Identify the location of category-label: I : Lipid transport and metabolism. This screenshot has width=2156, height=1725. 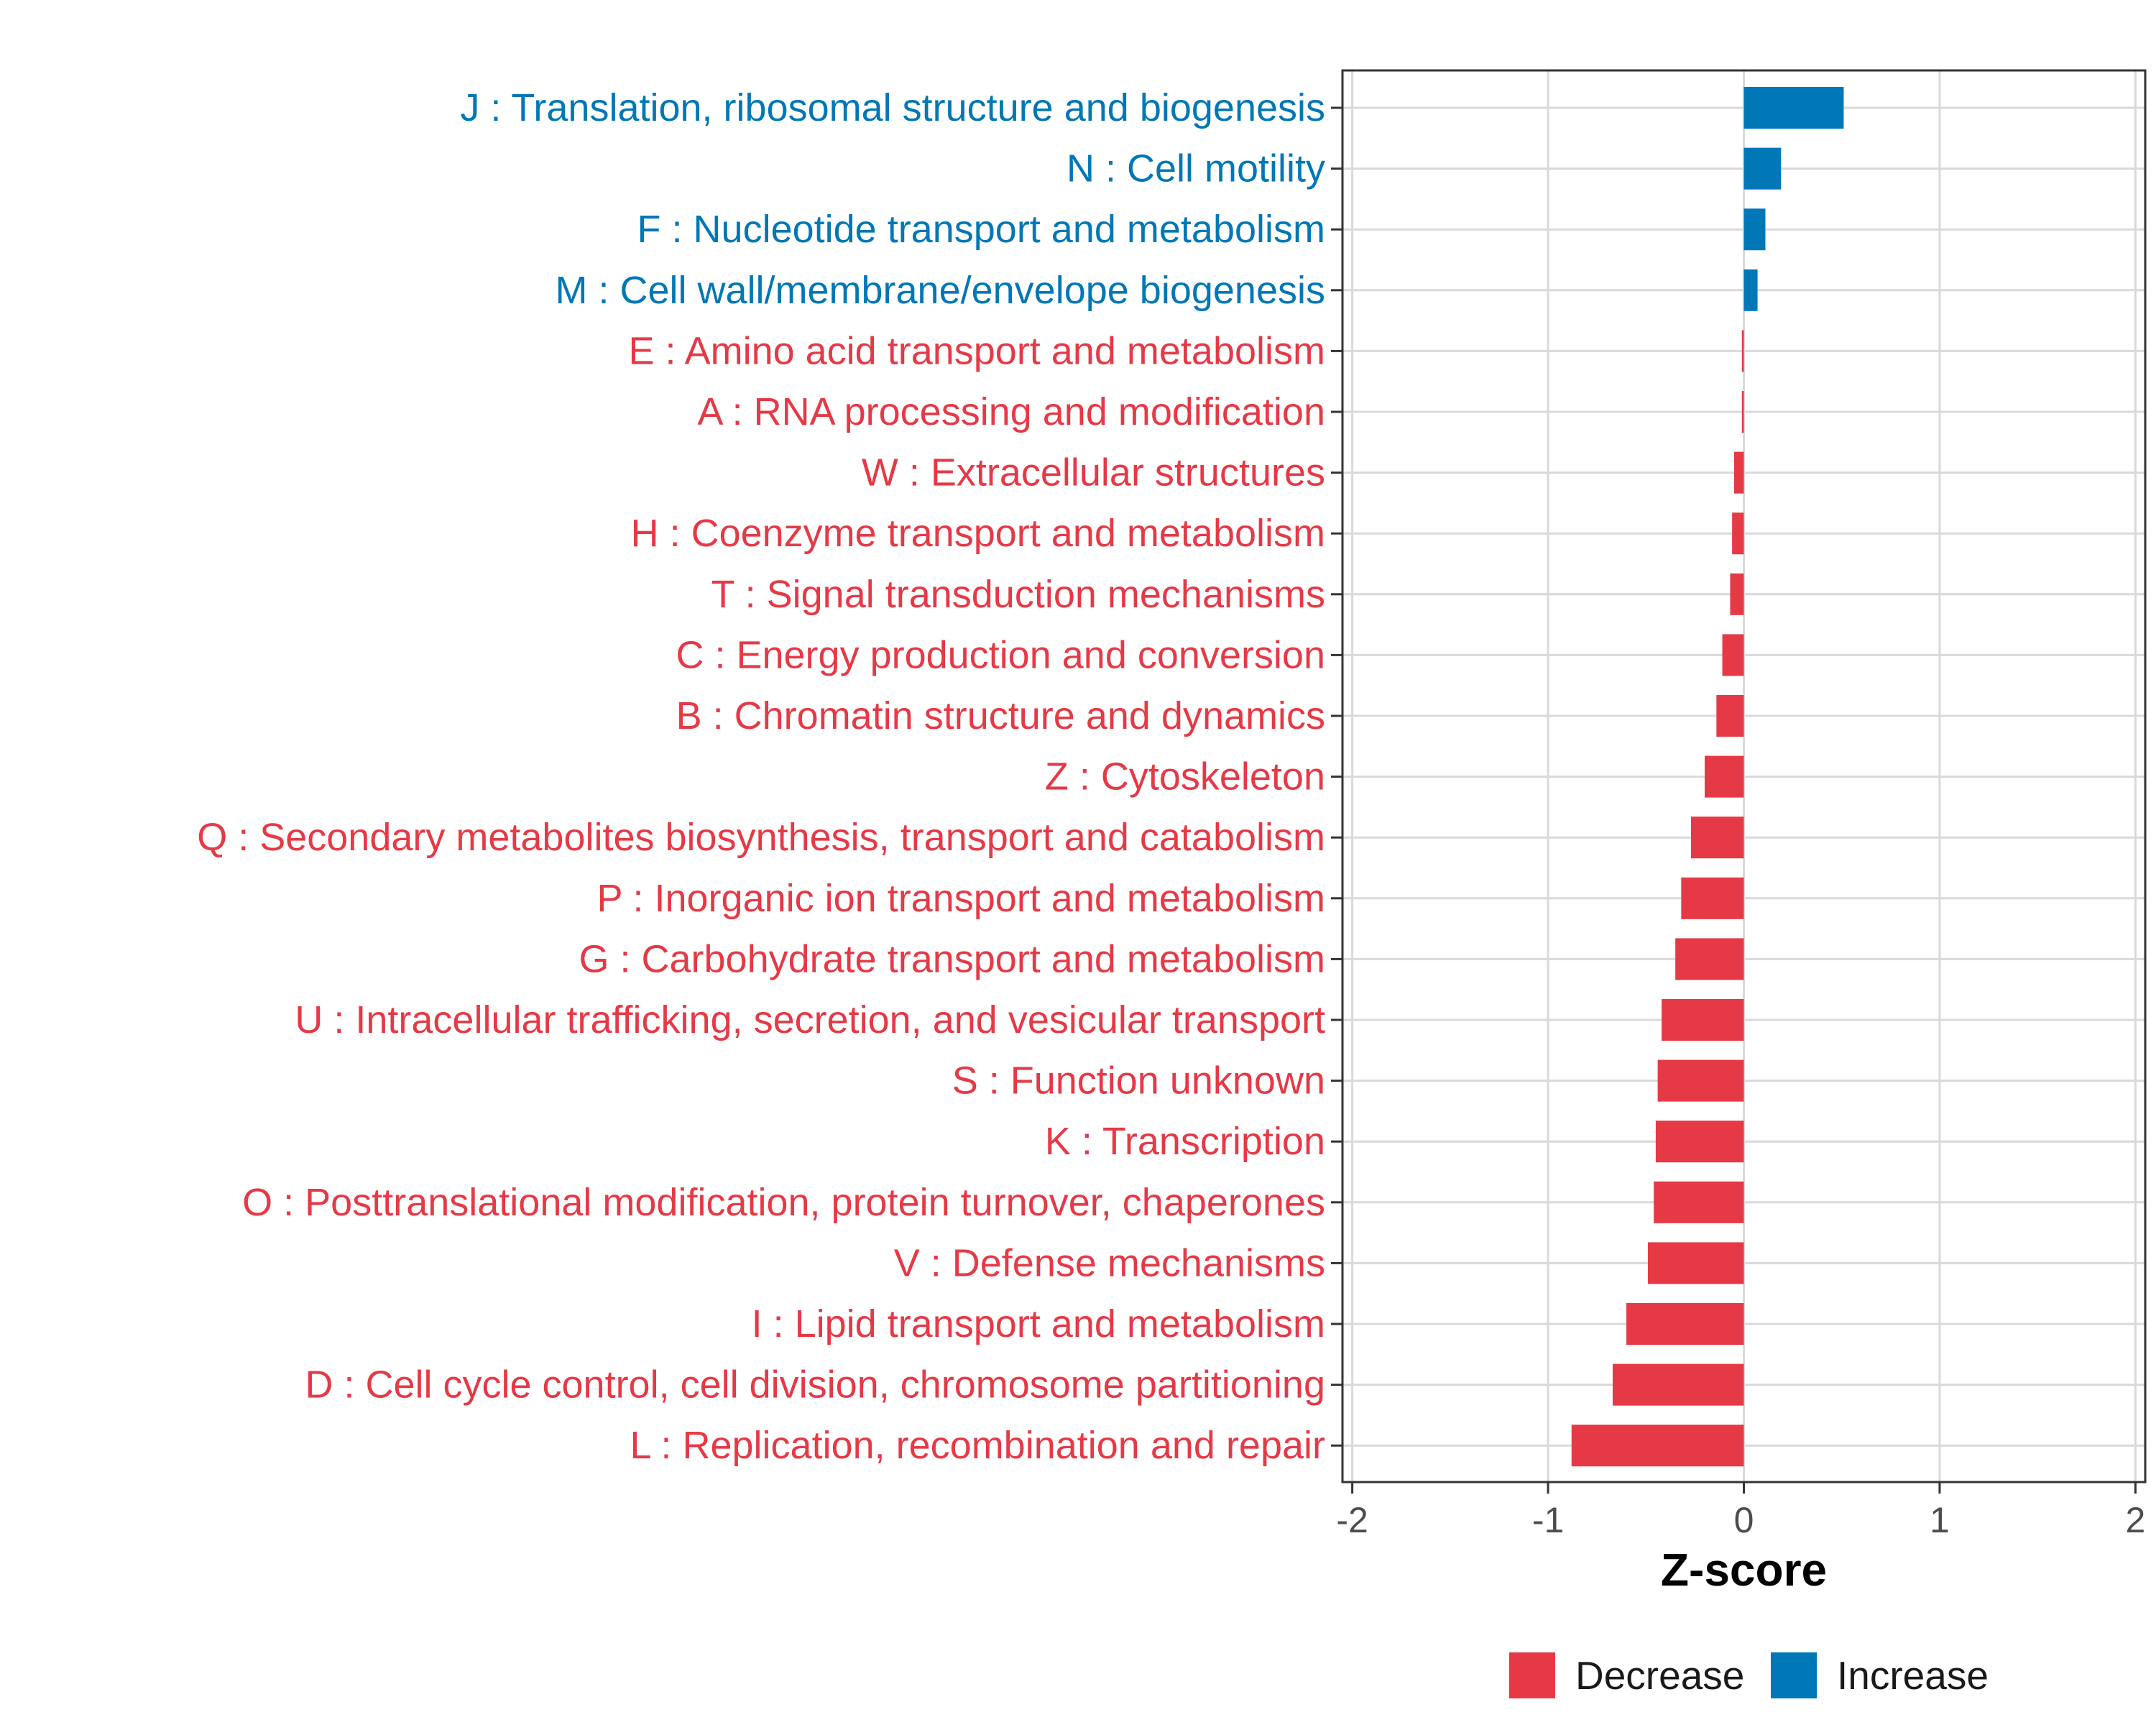
(1038, 1324).